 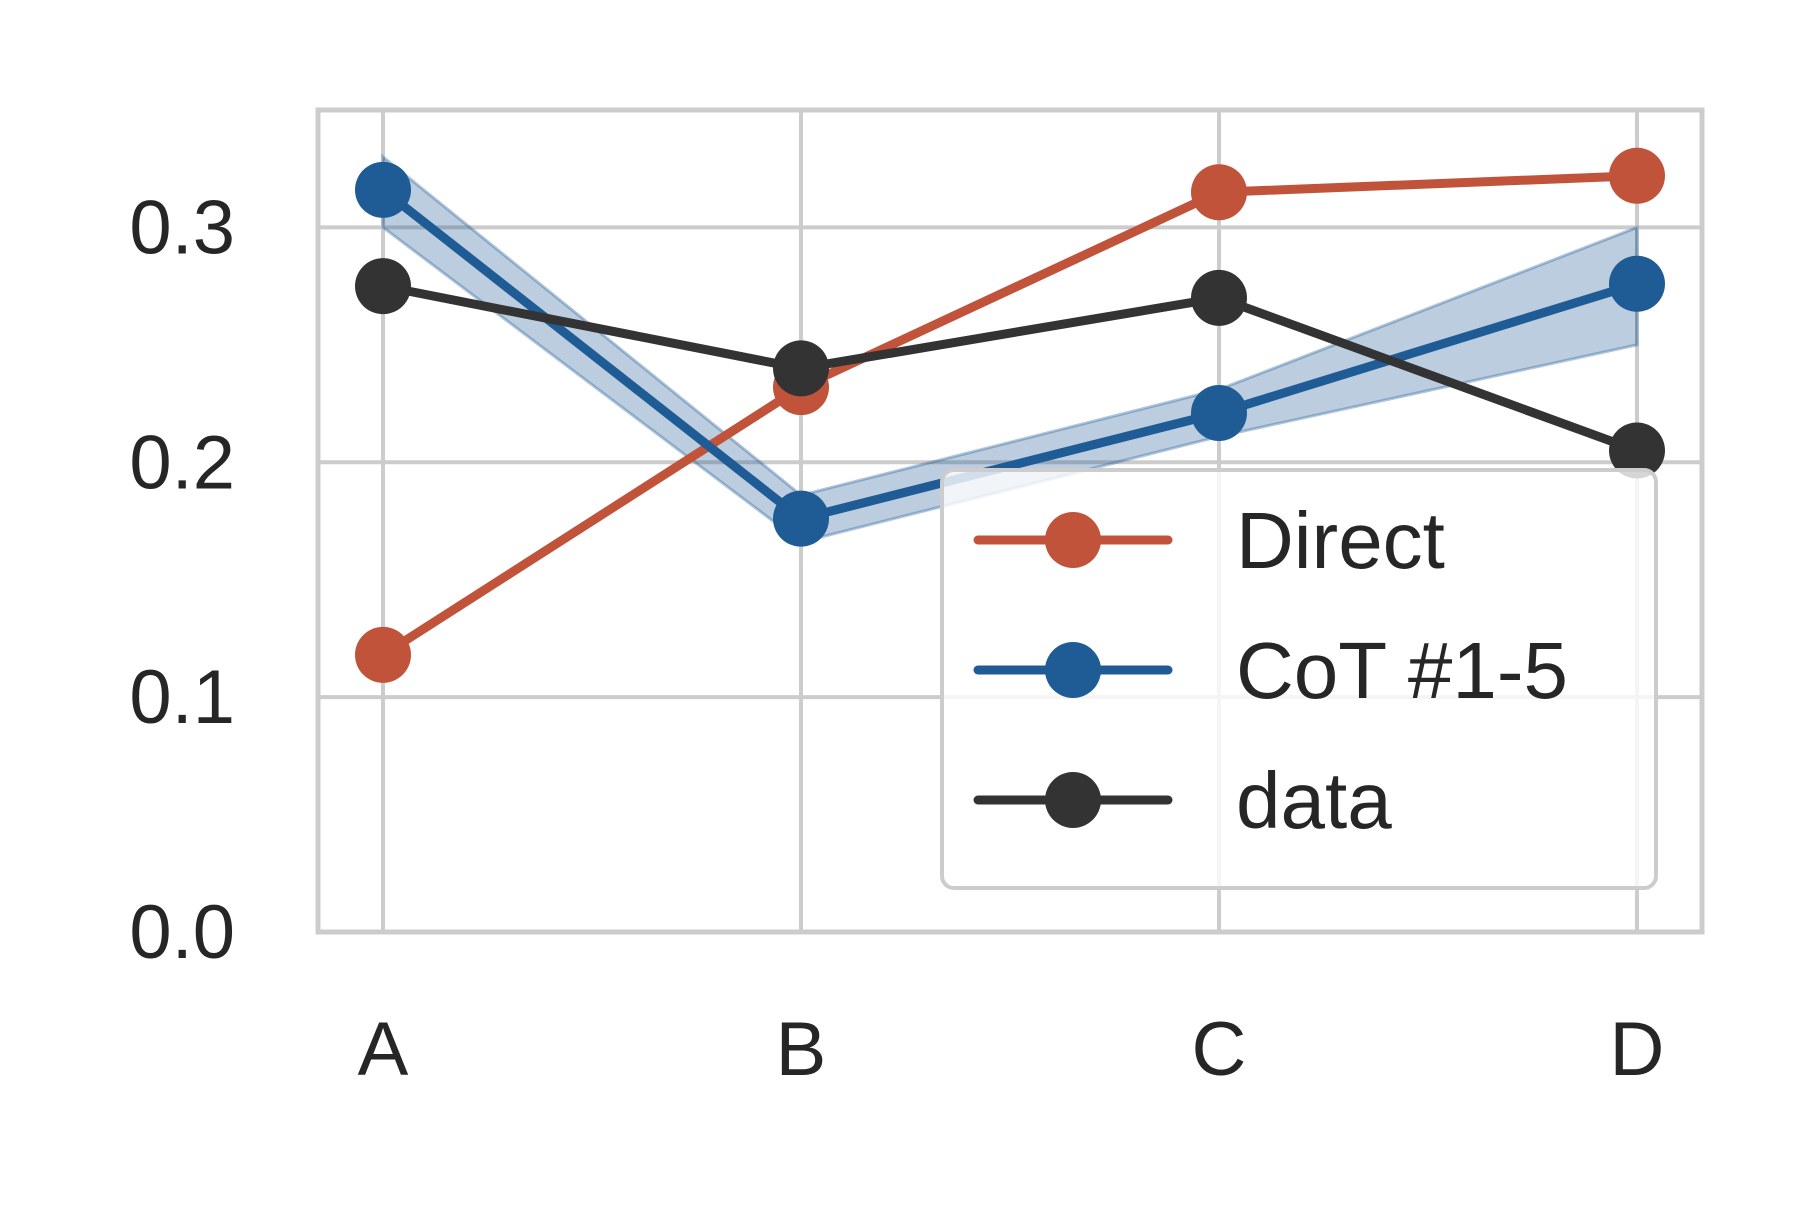 I want to click on legend-box, so click(x=1299, y=679).